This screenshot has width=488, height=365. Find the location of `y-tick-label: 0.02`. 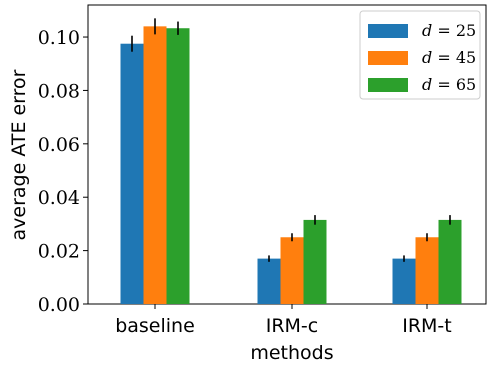

y-tick-label: 0.02 is located at coordinates (59, 252).